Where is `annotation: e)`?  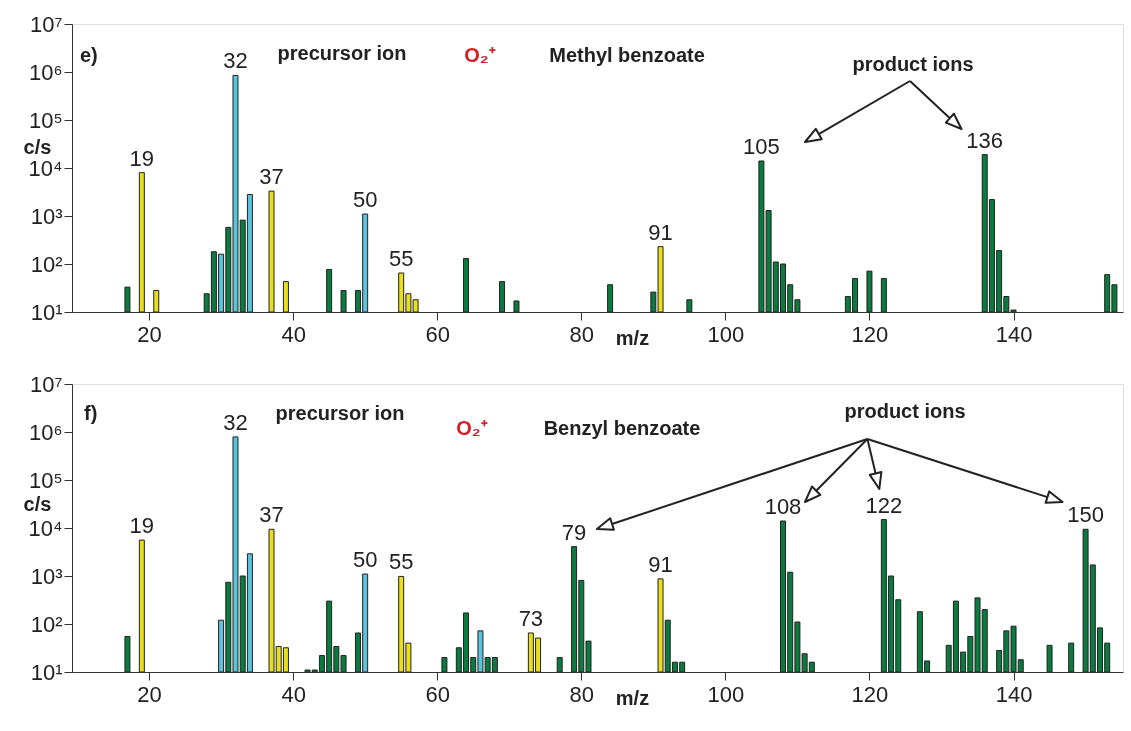
annotation: e) is located at coordinates (89, 55).